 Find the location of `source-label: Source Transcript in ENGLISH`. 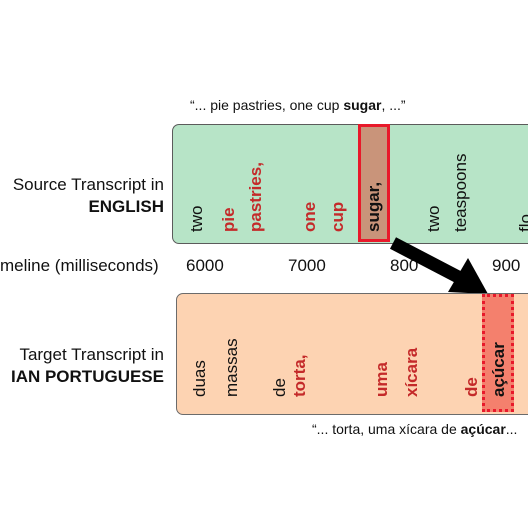

source-label: Source Transcript in ENGLISH is located at coordinates (88, 196).